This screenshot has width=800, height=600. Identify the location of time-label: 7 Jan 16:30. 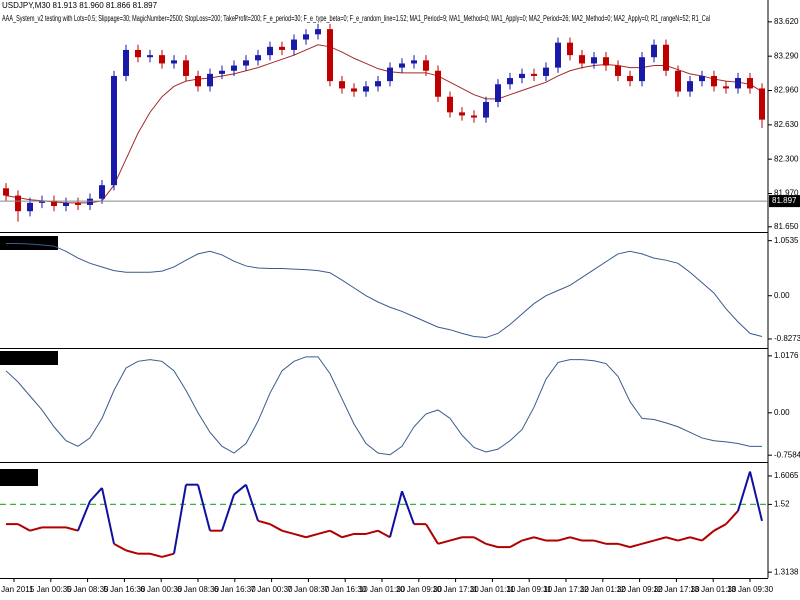
(345, 589).